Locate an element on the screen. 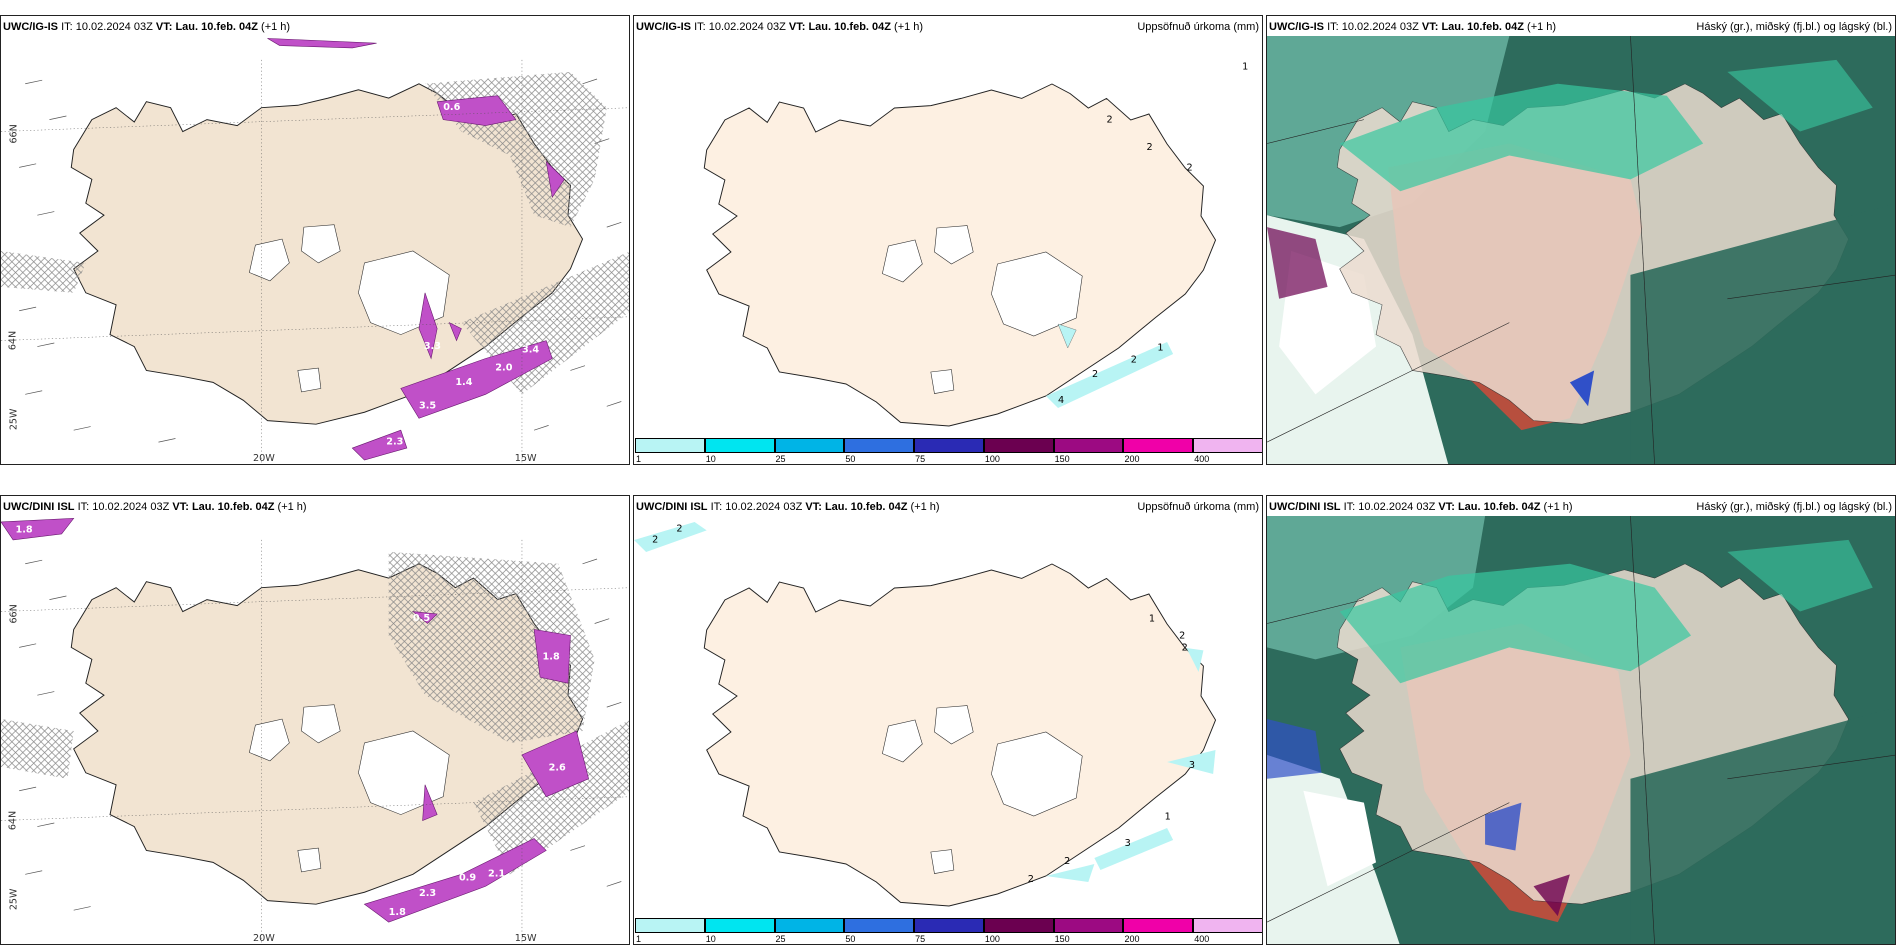 The height and width of the screenshot is (950, 1900). precip-value: 0.5 is located at coordinates (421, 618).